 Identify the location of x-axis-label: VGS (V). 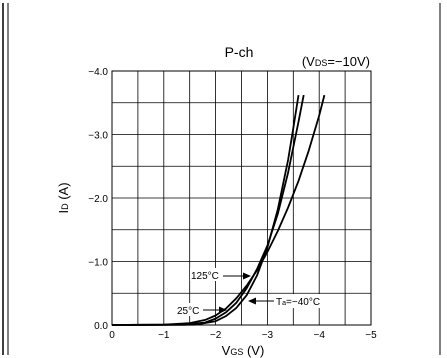
(243, 350).